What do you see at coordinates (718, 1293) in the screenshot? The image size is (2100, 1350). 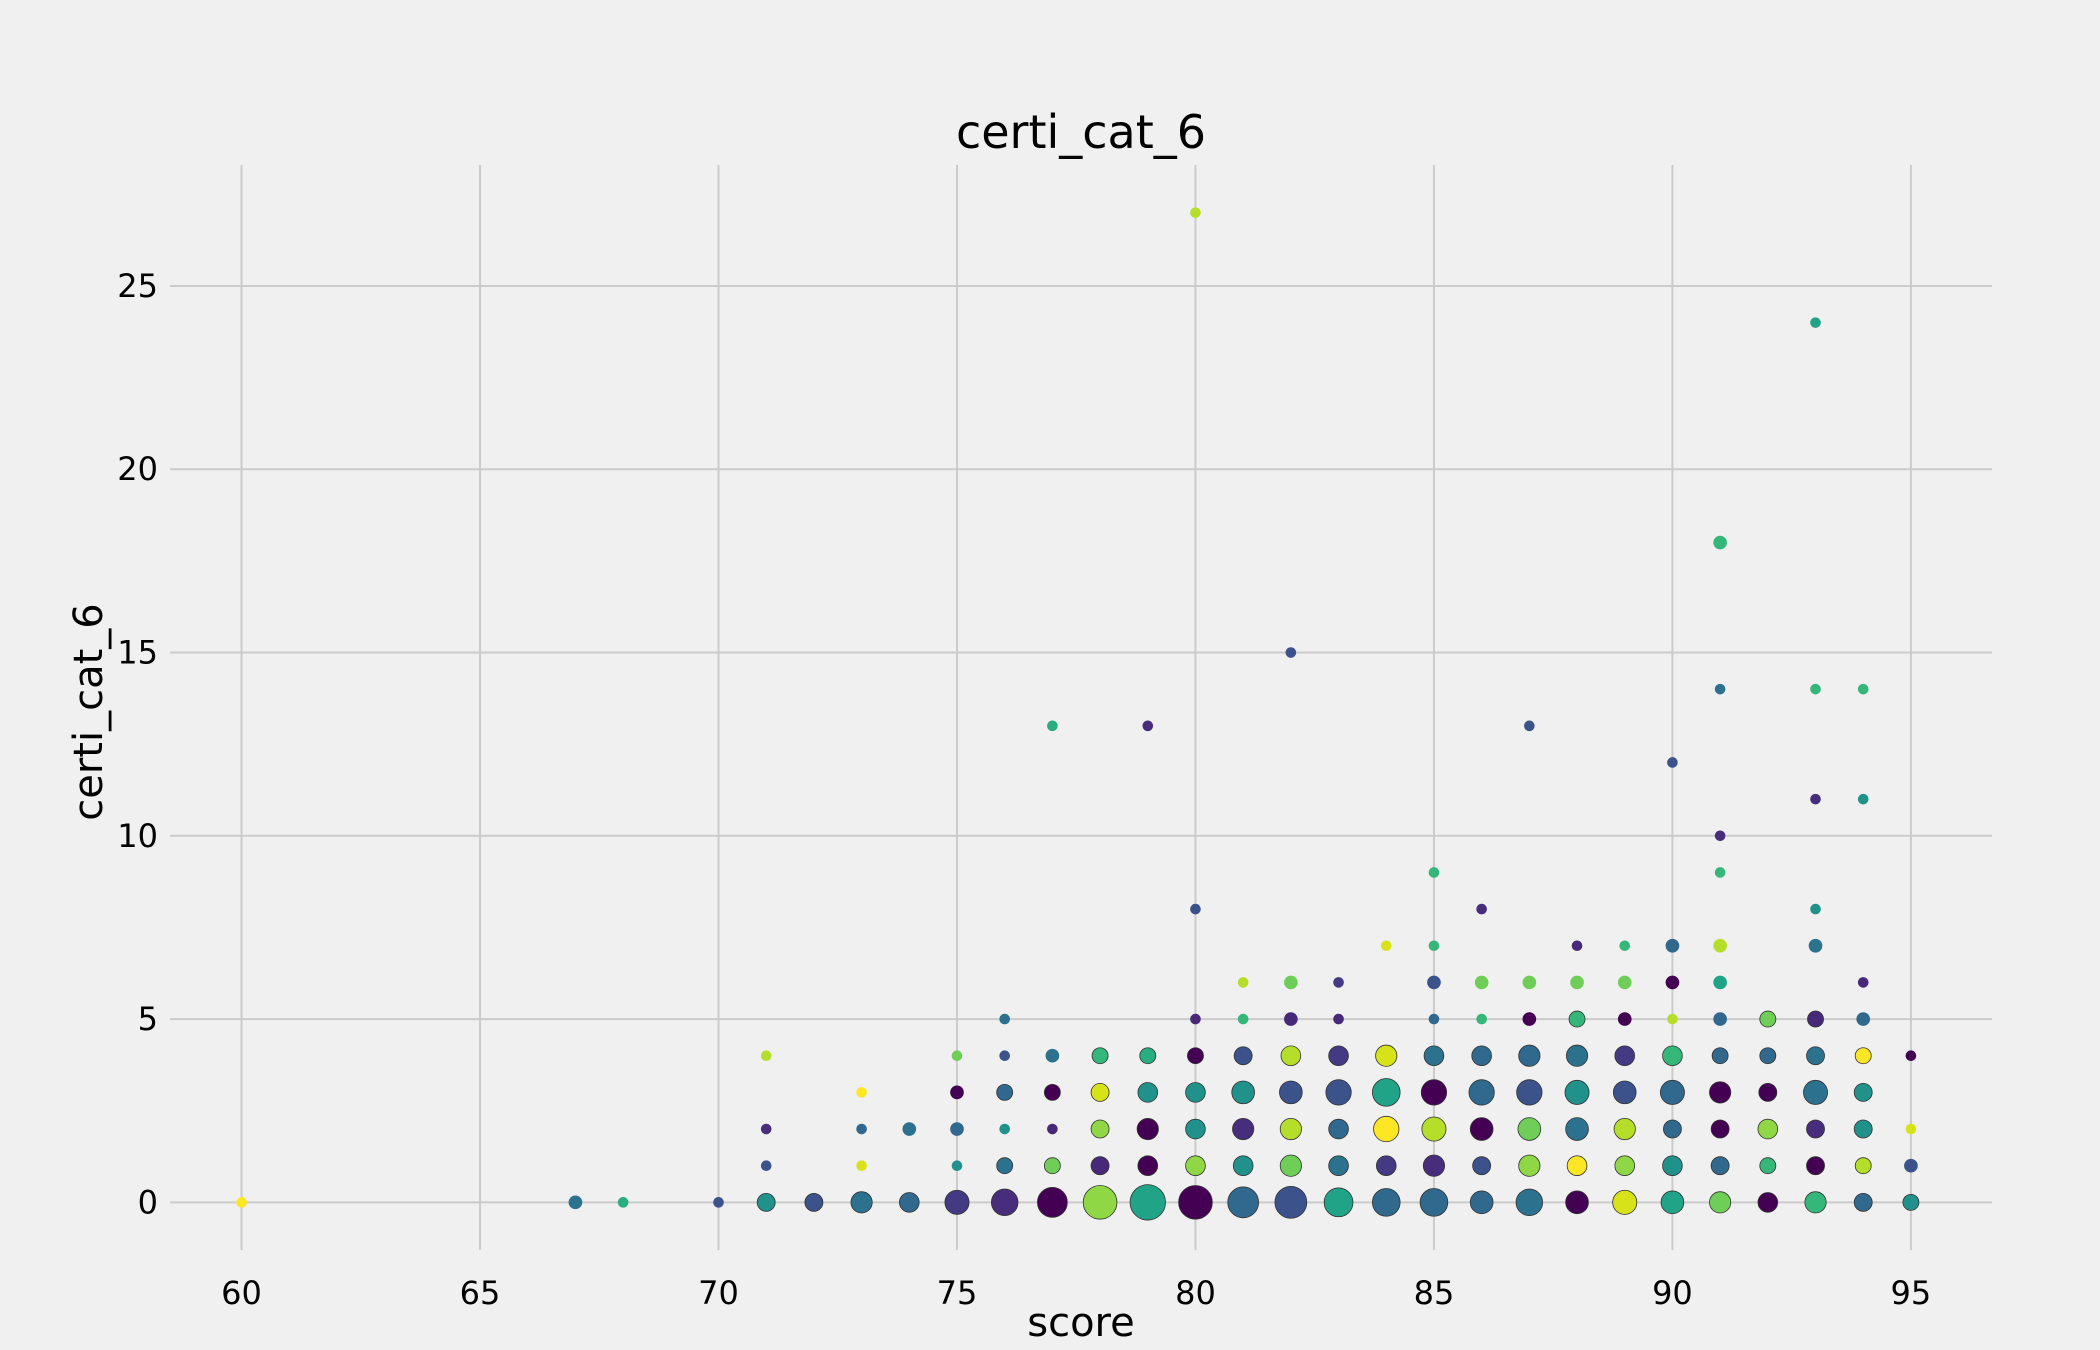 I see `x-tick-label: 70` at bounding box center [718, 1293].